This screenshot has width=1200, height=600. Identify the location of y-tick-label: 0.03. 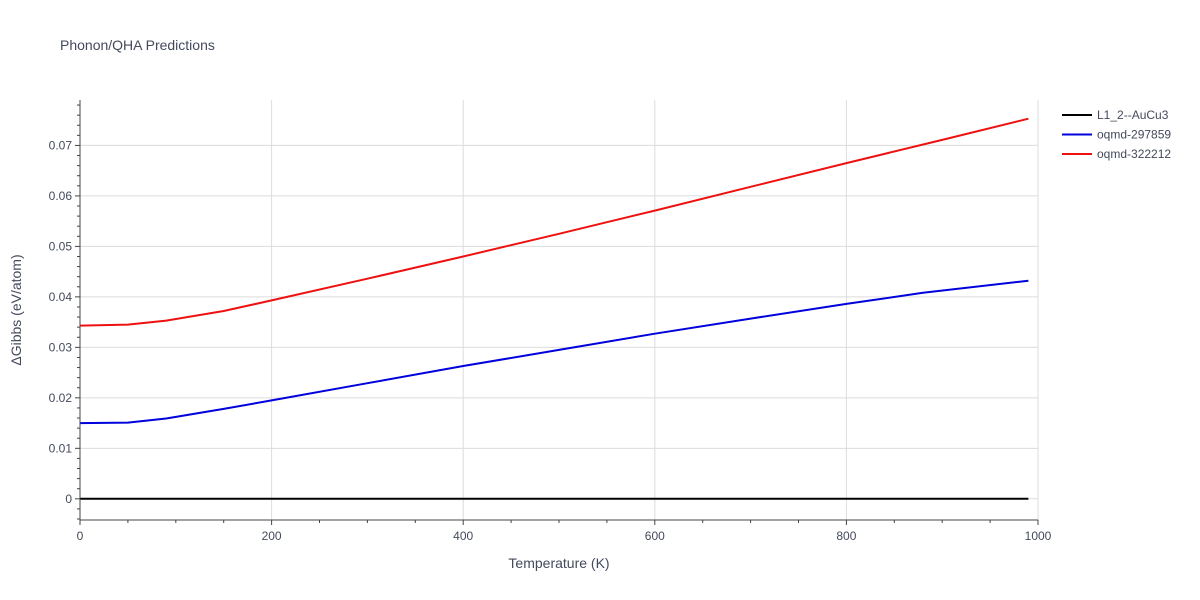
(61, 347).